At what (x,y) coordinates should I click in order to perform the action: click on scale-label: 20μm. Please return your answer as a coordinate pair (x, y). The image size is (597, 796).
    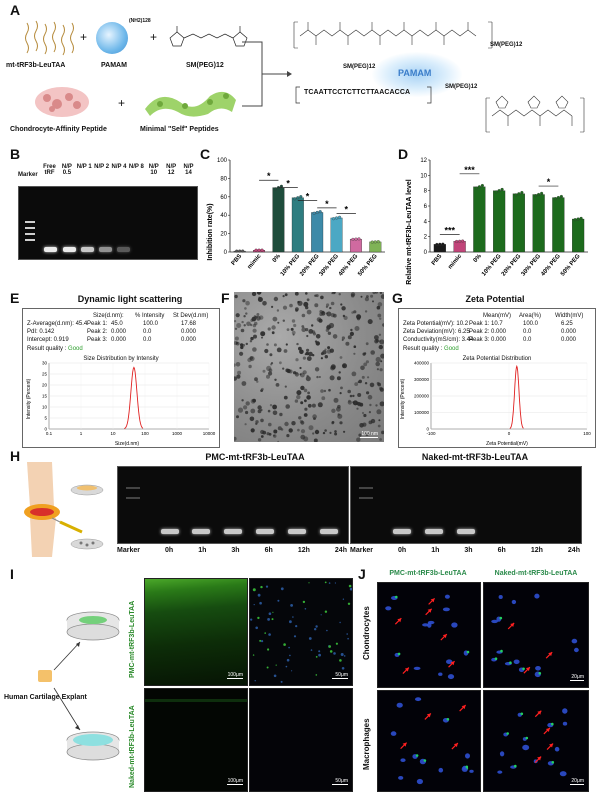
    Looking at the image, I should click on (577, 781).